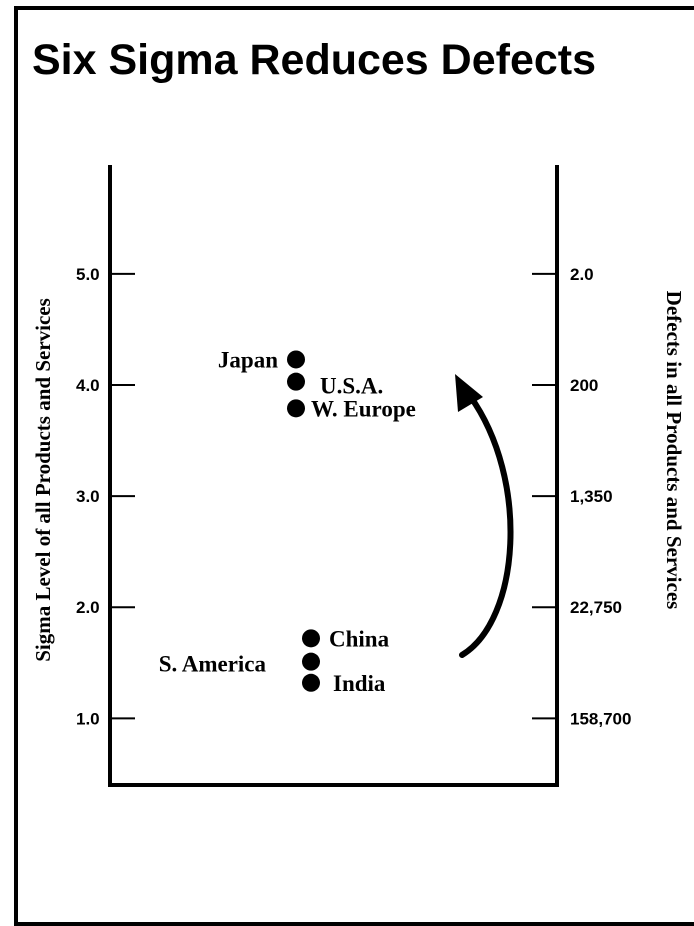  Describe the element at coordinates (600, 718) in the screenshot. I see `right-tick-label: 158,700` at that location.